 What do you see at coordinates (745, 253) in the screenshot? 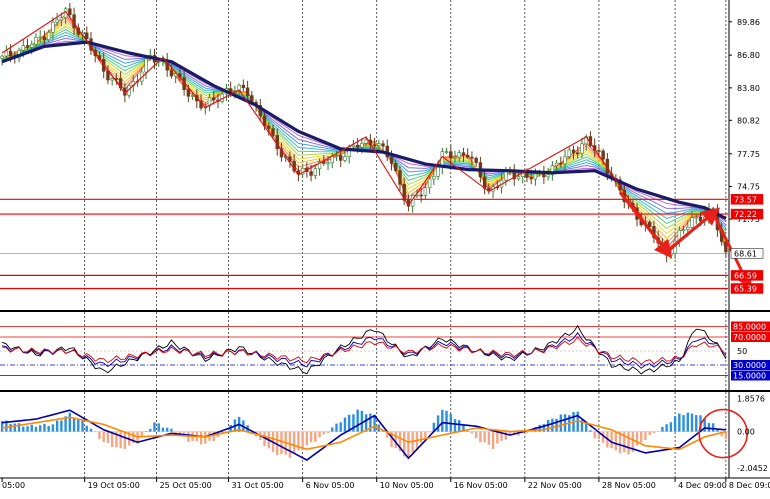
I see `level-price-label: 68.61` at bounding box center [745, 253].